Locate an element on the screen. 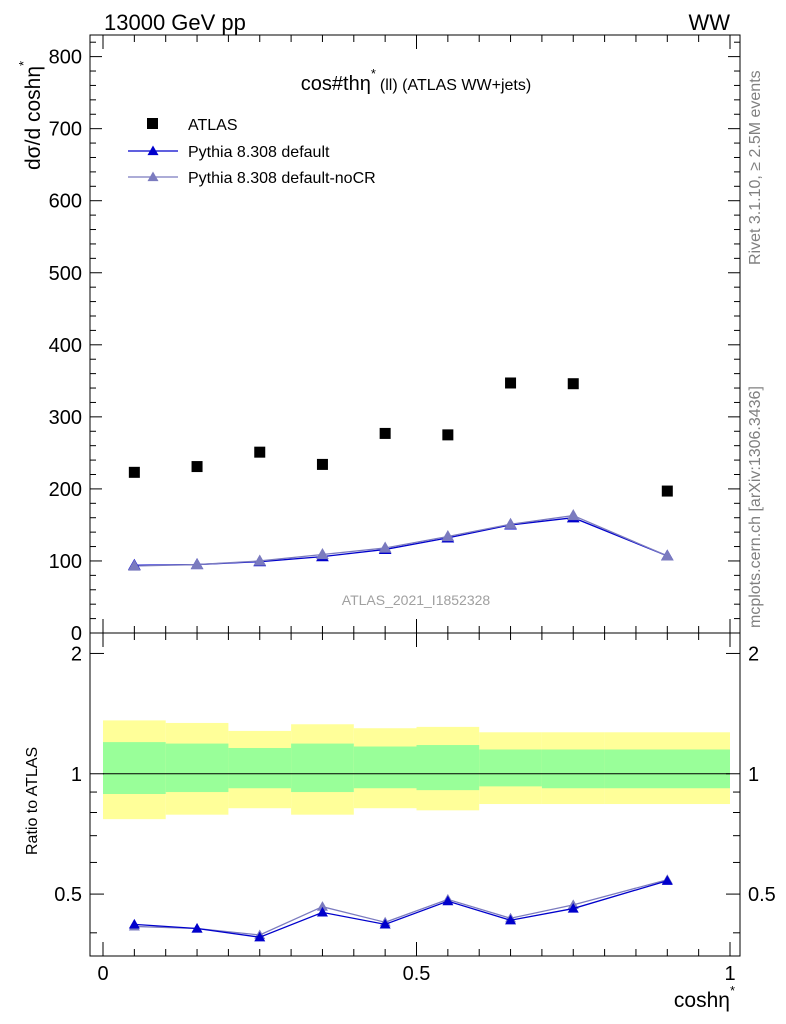 The width and height of the screenshot is (786, 1024). main-y-tick-label: 500 is located at coordinates (65, 274).